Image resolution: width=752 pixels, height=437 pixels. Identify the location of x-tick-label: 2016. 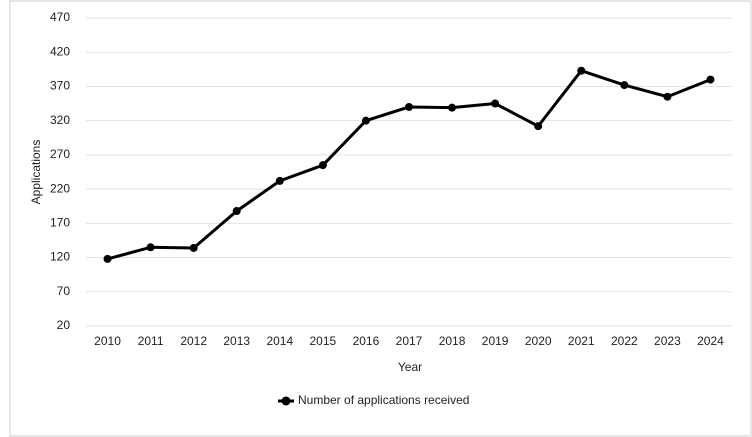
(366, 341).